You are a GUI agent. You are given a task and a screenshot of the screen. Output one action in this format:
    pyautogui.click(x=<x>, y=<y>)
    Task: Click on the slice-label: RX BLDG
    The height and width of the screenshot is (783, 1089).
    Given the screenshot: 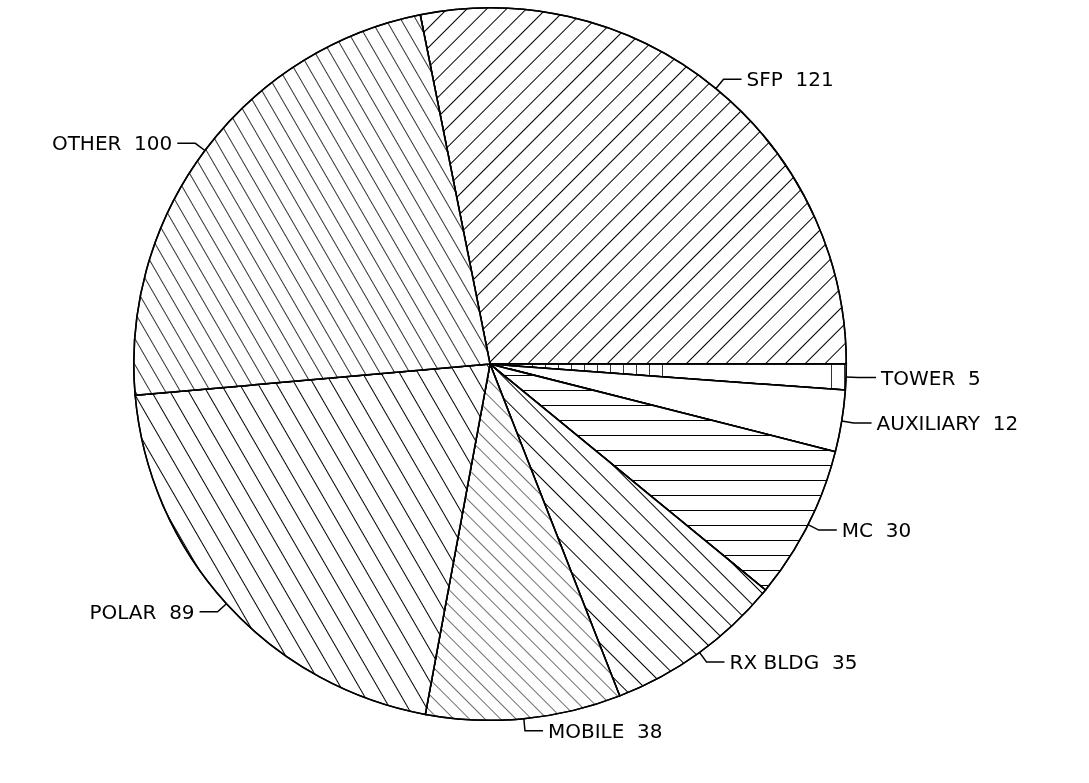 What is the action you would take?
    pyautogui.click(x=774, y=662)
    